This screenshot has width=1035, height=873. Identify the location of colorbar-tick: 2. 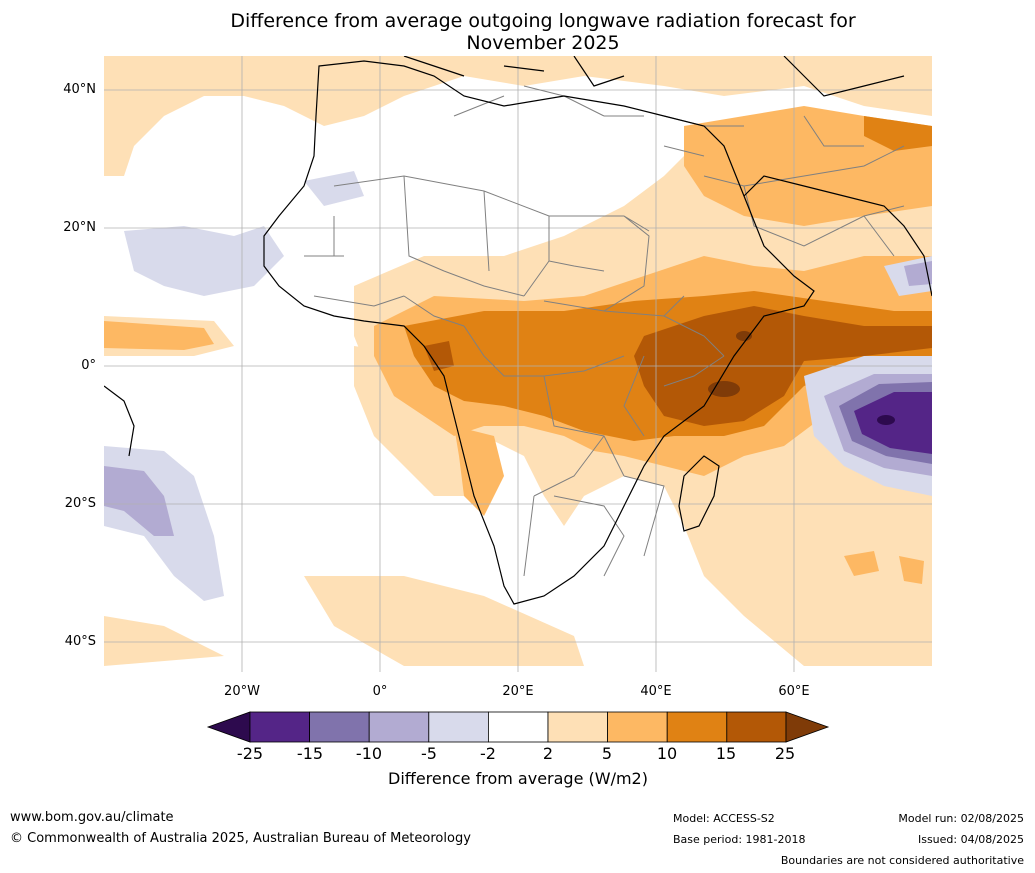
(548, 753).